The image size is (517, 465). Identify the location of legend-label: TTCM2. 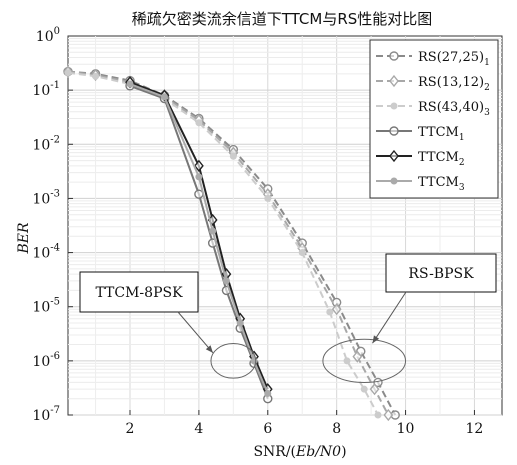
(441, 159).